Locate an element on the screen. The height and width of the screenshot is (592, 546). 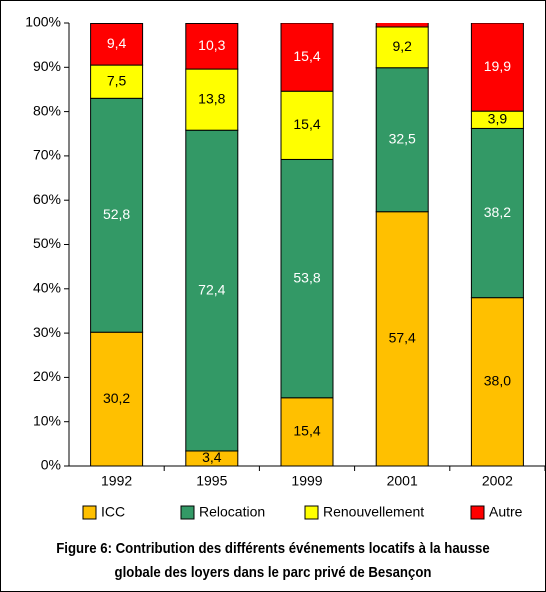
value-label: 53,8 is located at coordinates (306, 277).